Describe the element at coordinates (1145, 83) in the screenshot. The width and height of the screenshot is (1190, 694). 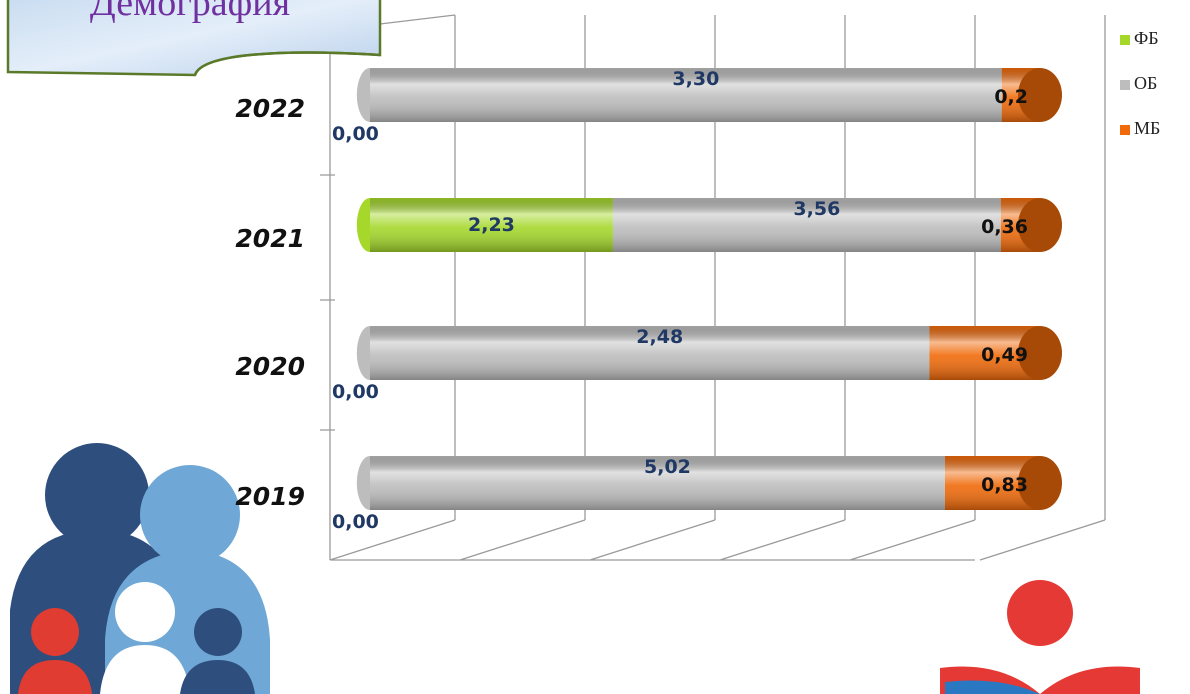
I see `legend-label: ОБ` at that location.